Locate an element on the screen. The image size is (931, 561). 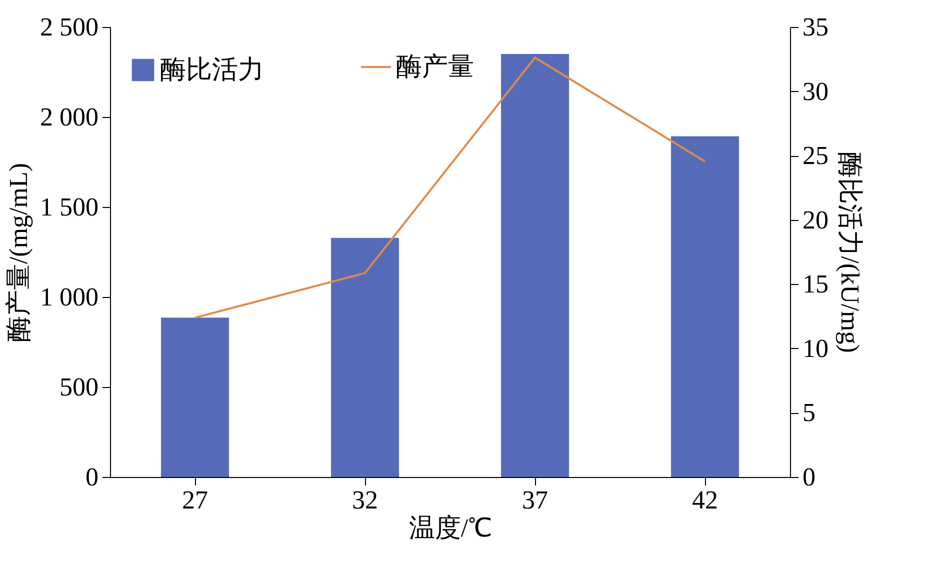
y2-tick-label: 30 is located at coordinates (815, 91).